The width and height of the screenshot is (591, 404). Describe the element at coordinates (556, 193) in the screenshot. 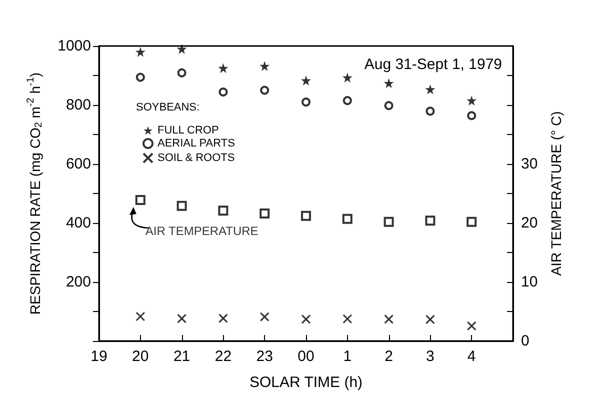

I see `y2-axis-title: AIR TEMPERATURE (° C)` at that location.